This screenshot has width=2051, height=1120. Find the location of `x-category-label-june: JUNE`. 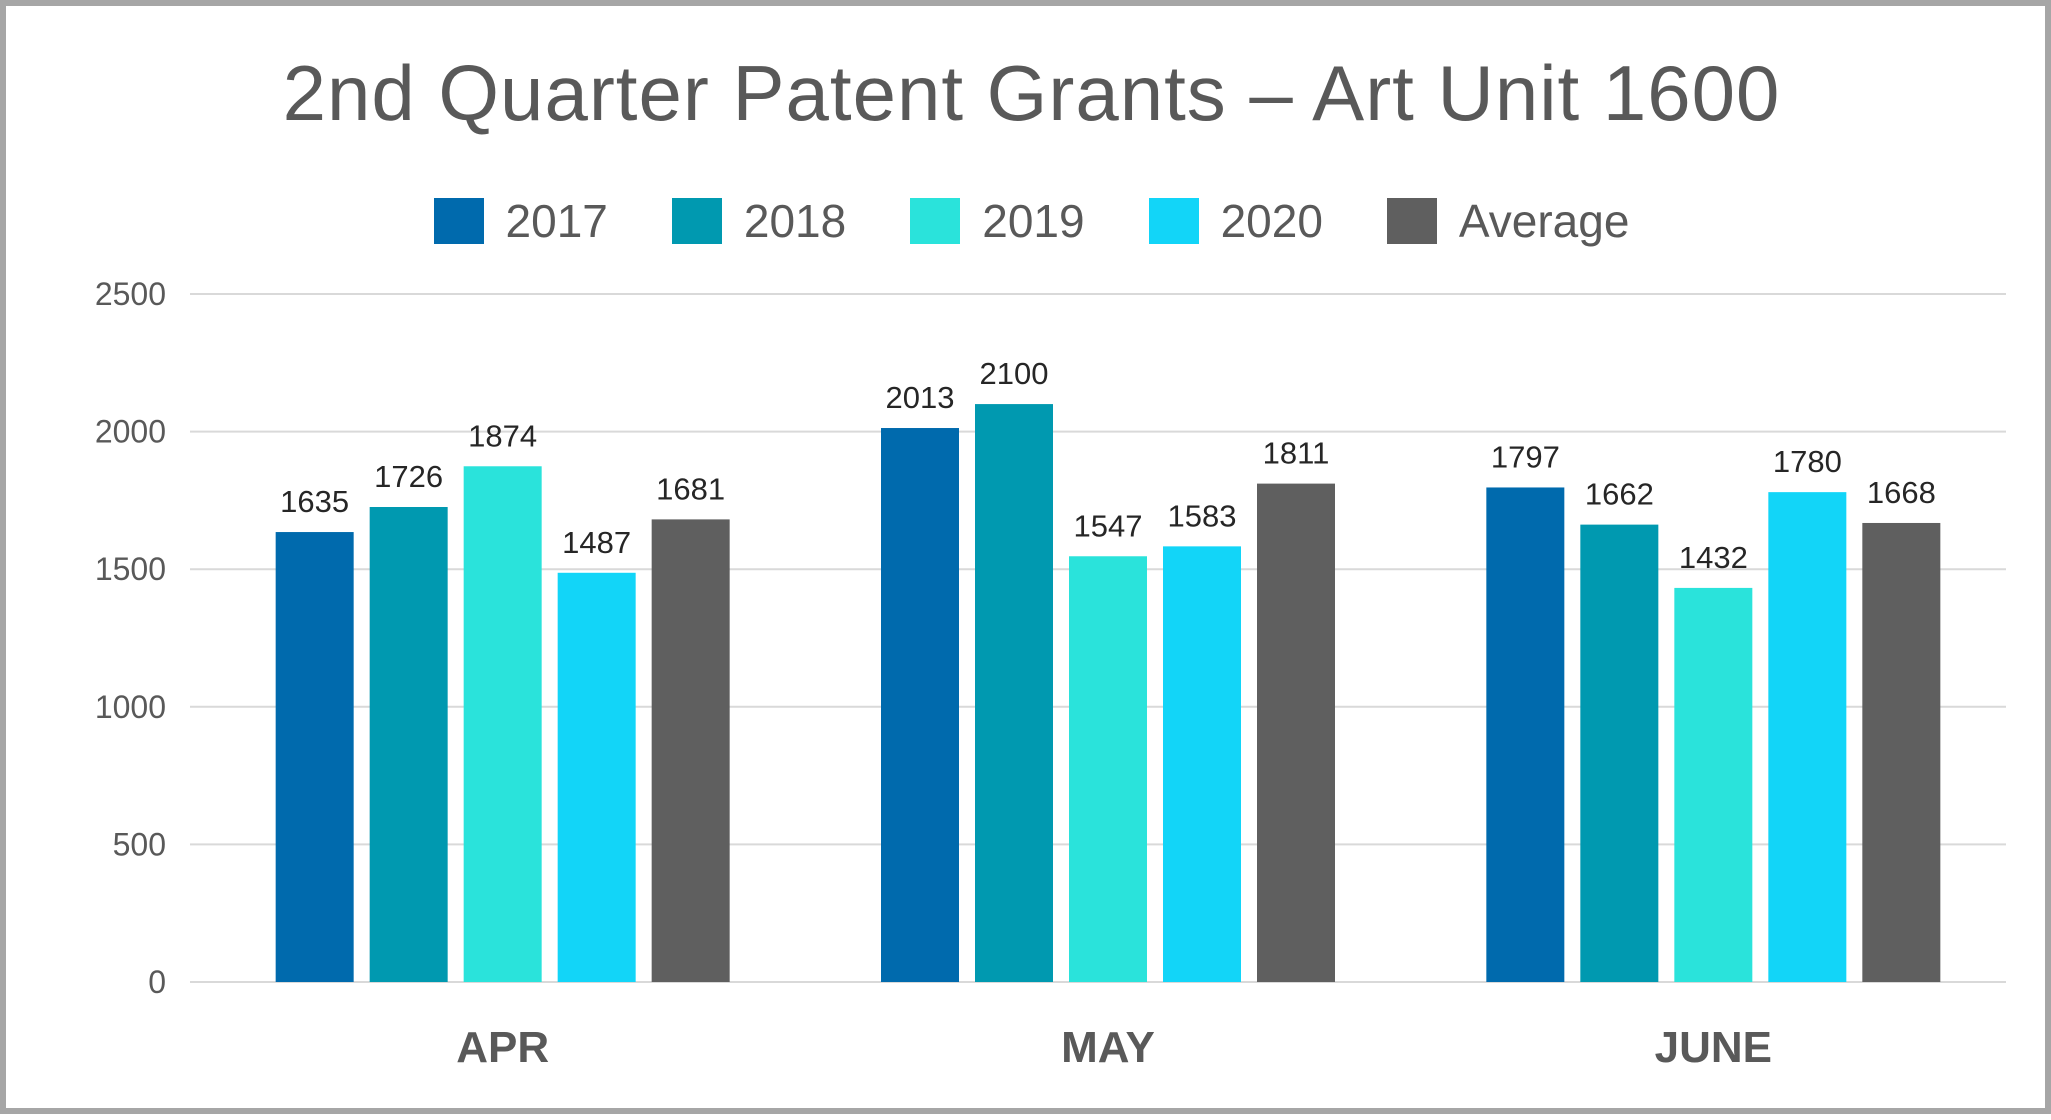

x-category-label-june: JUNE is located at coordinates (1713, 1047).